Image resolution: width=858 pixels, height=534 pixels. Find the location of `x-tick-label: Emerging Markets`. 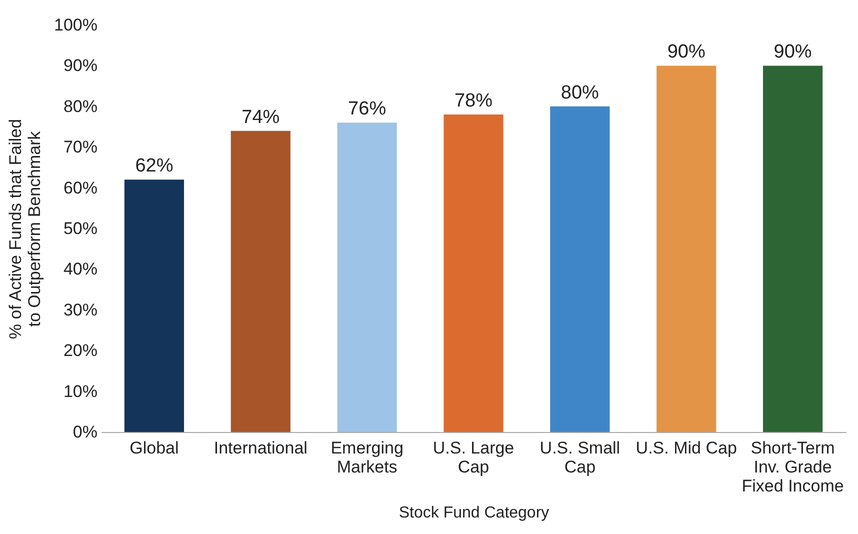

x-tick-label: Emerging Markets is located at coordinates (367, 457).